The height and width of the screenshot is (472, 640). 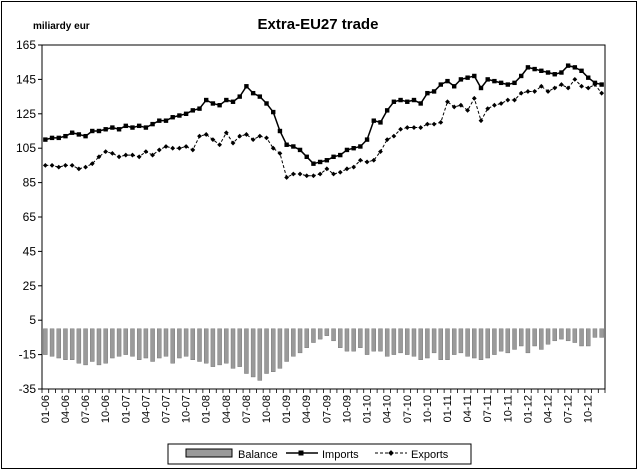 What do you see at coordinates (448, 408) in the screenshot?
I see `x-tick-label: 01-11` at bounding box center [448, 408].